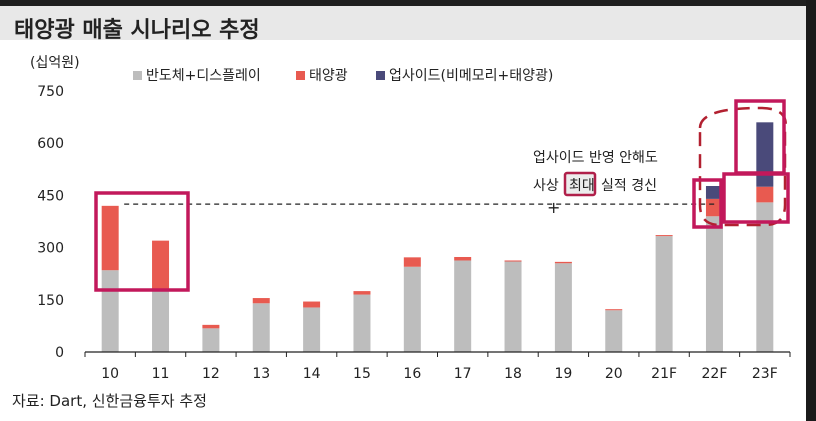 The width and height of the screenshot is (816, 421). What do you see at coordinates (563, 374) in the screenshot?
I see `x-tick-label-19: 19` at bounding box center [563, 374].